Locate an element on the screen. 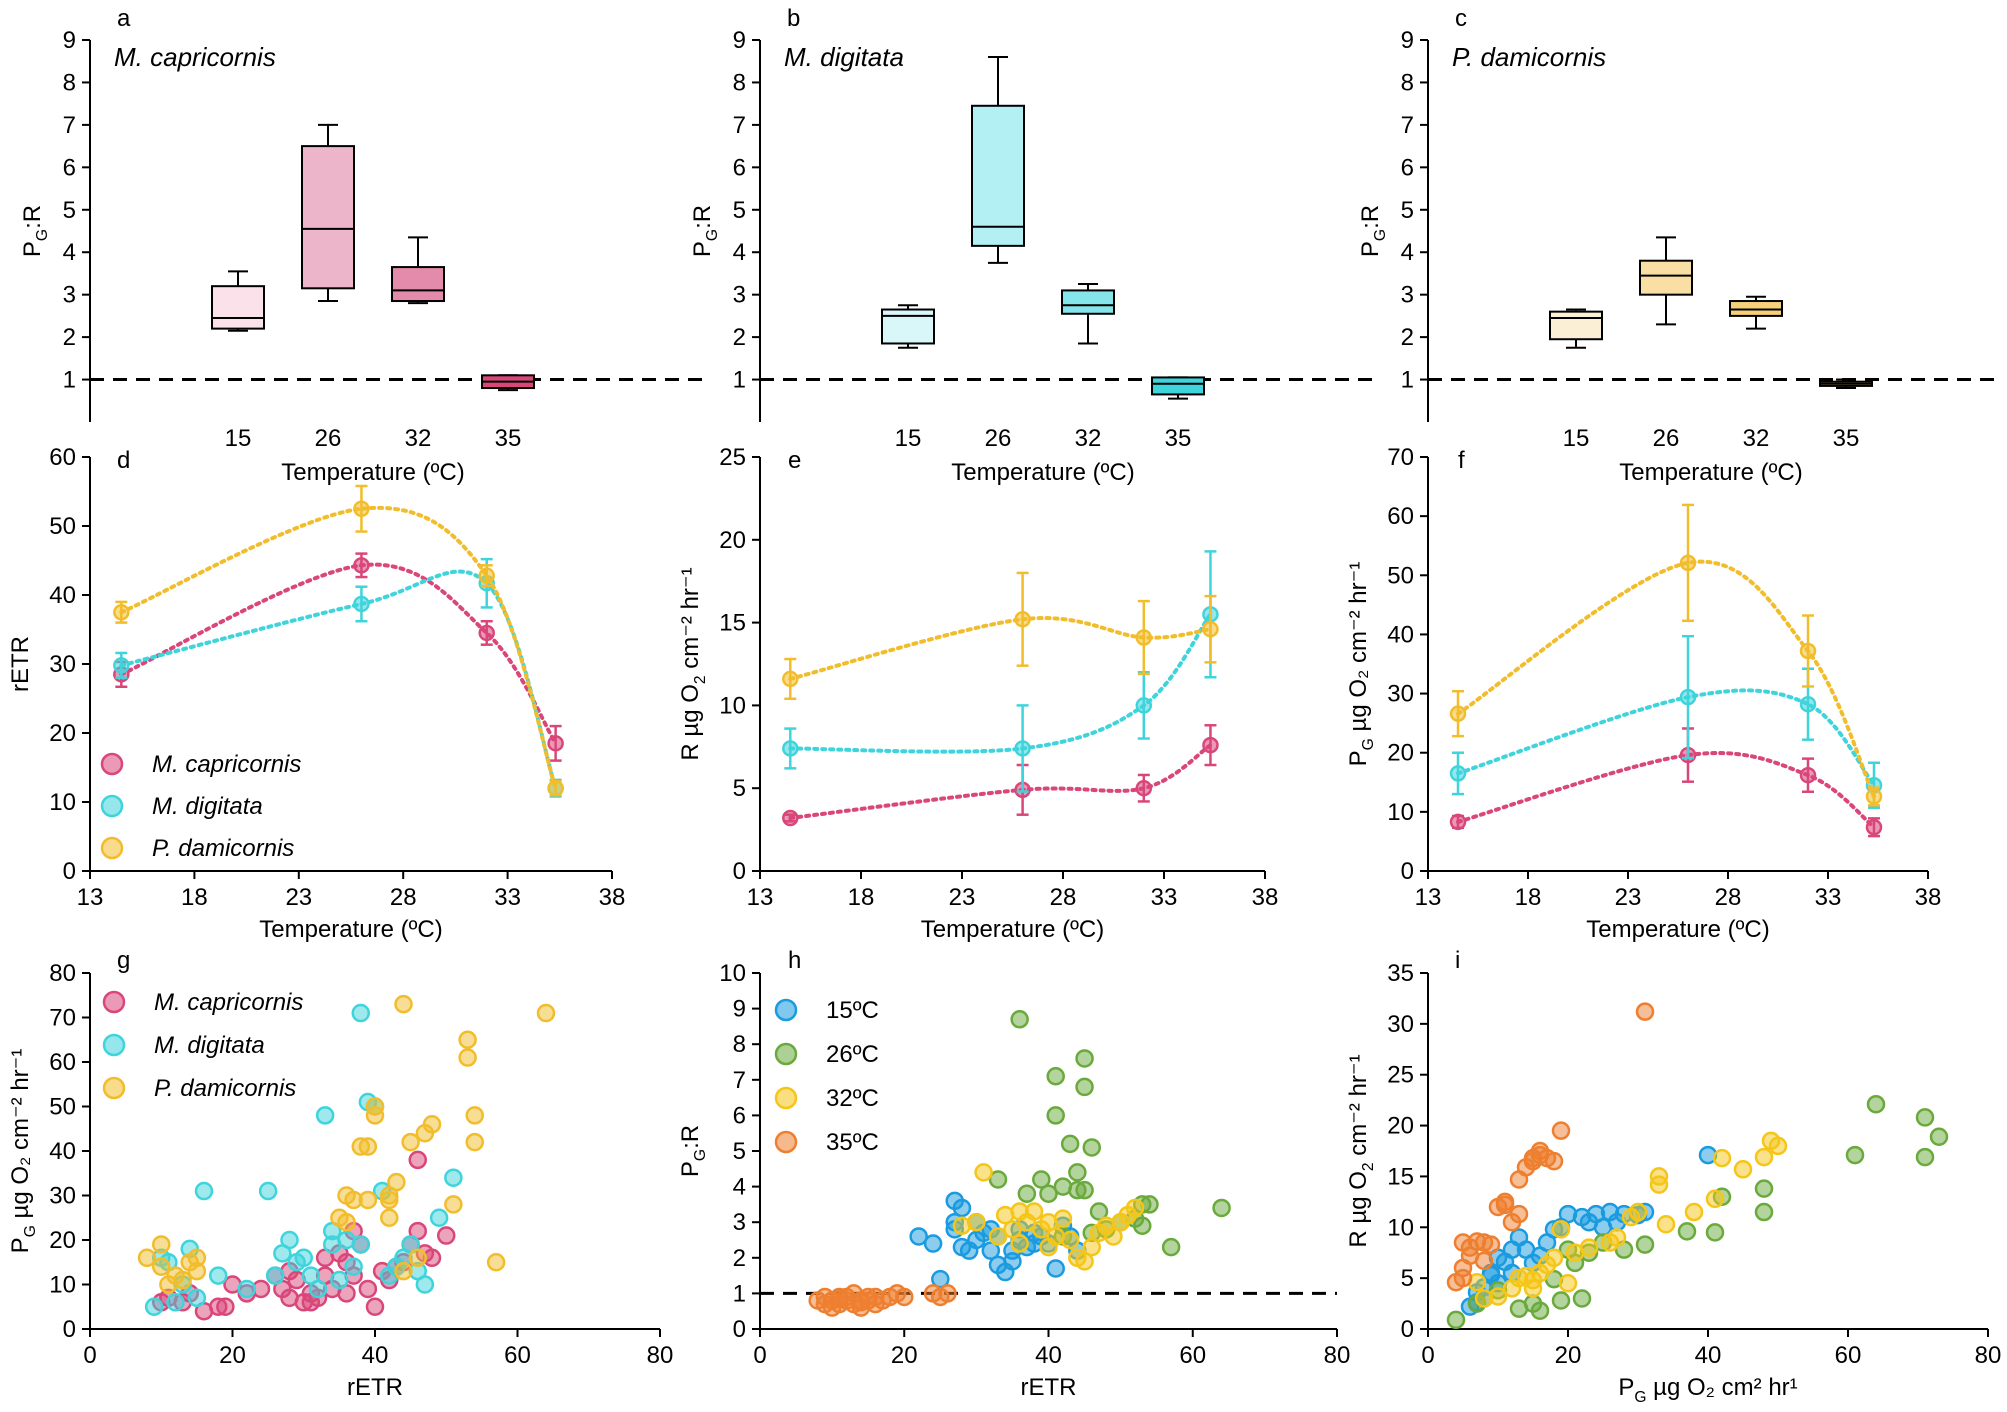 The height and width of the screenshot is (1412, 2007). panel-letter-b: b is located at coordinates (793, 18).